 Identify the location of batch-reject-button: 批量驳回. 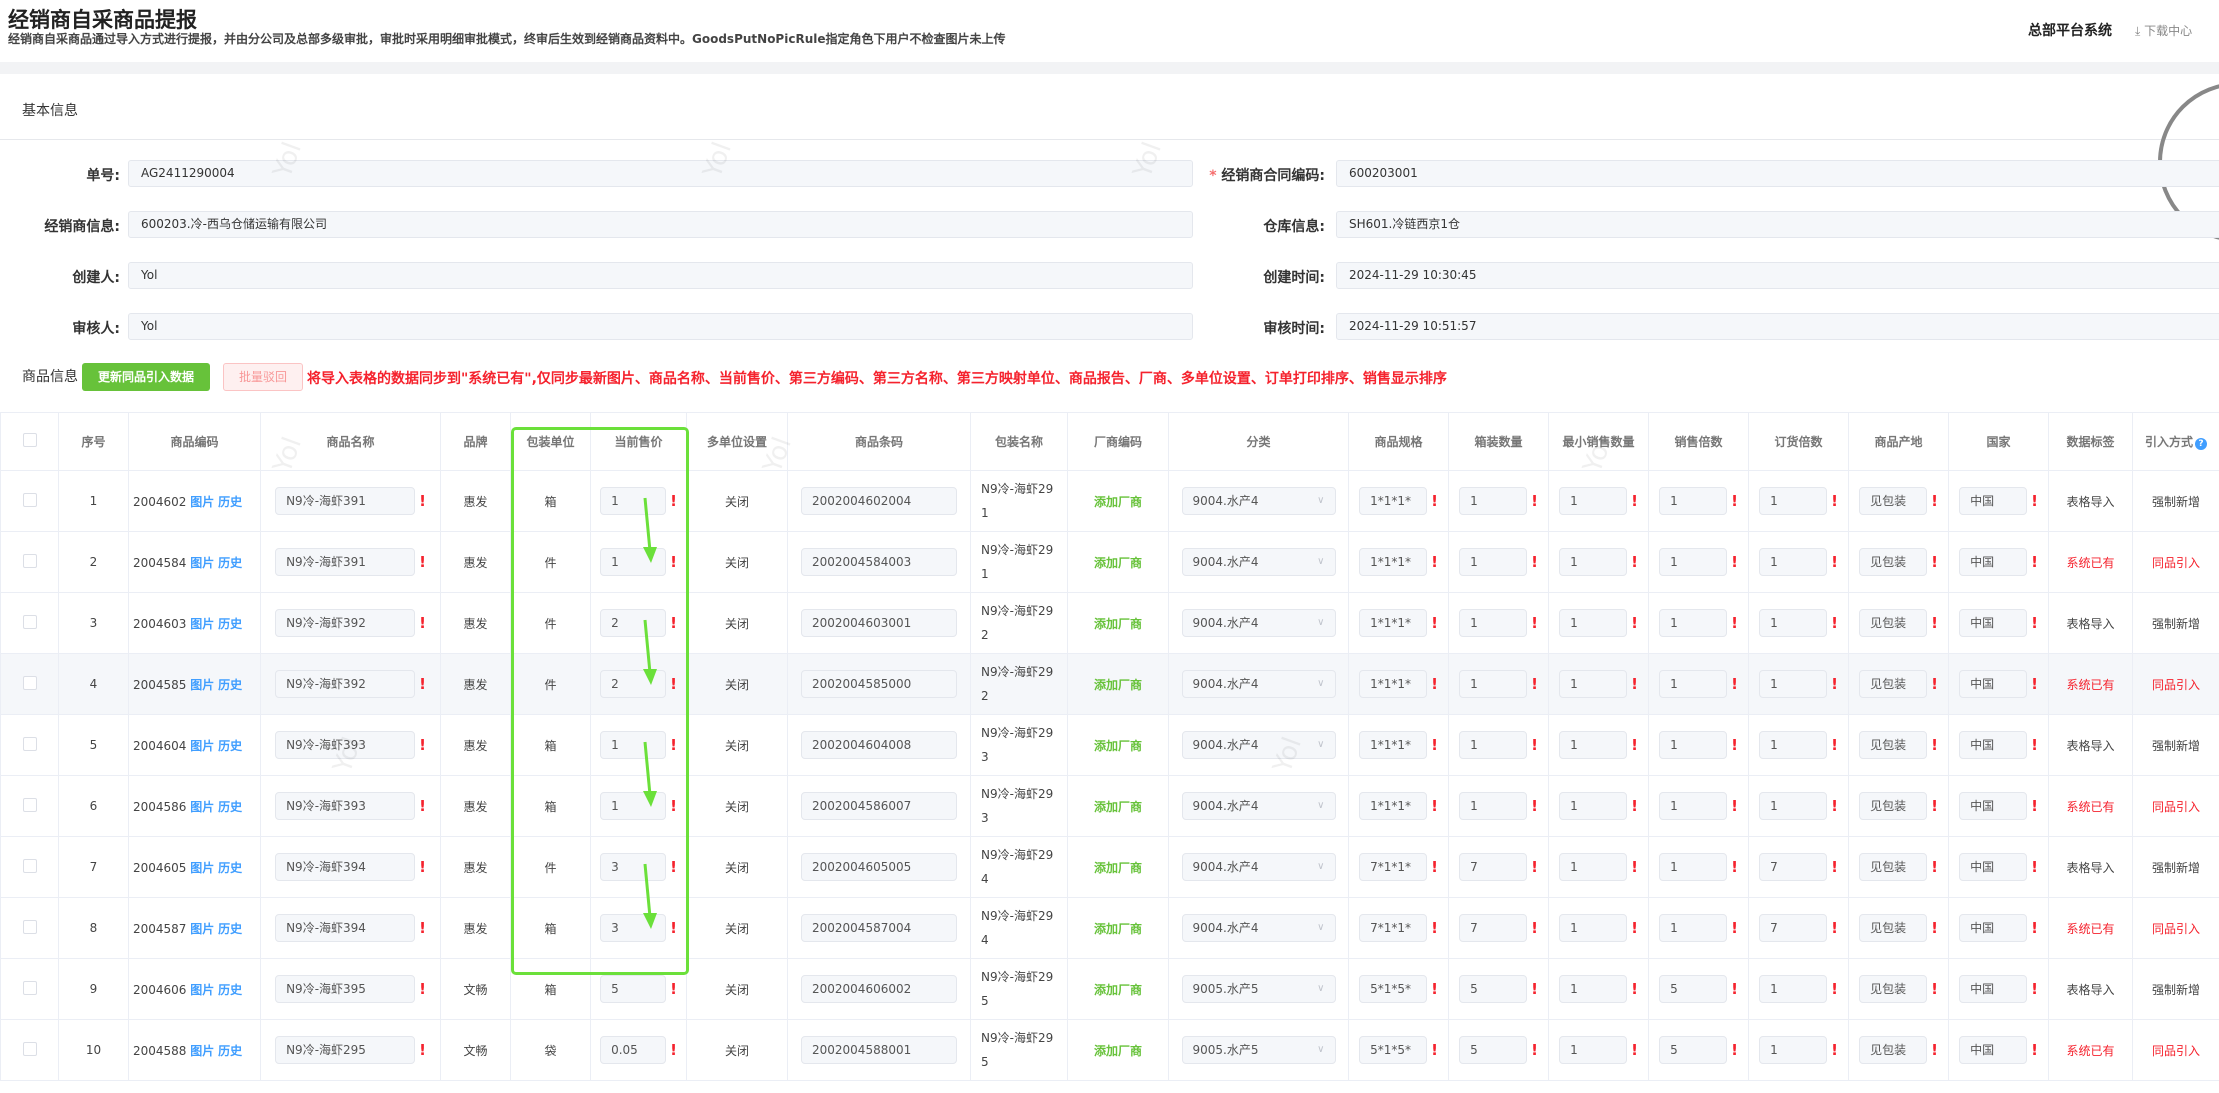
(263, 377).